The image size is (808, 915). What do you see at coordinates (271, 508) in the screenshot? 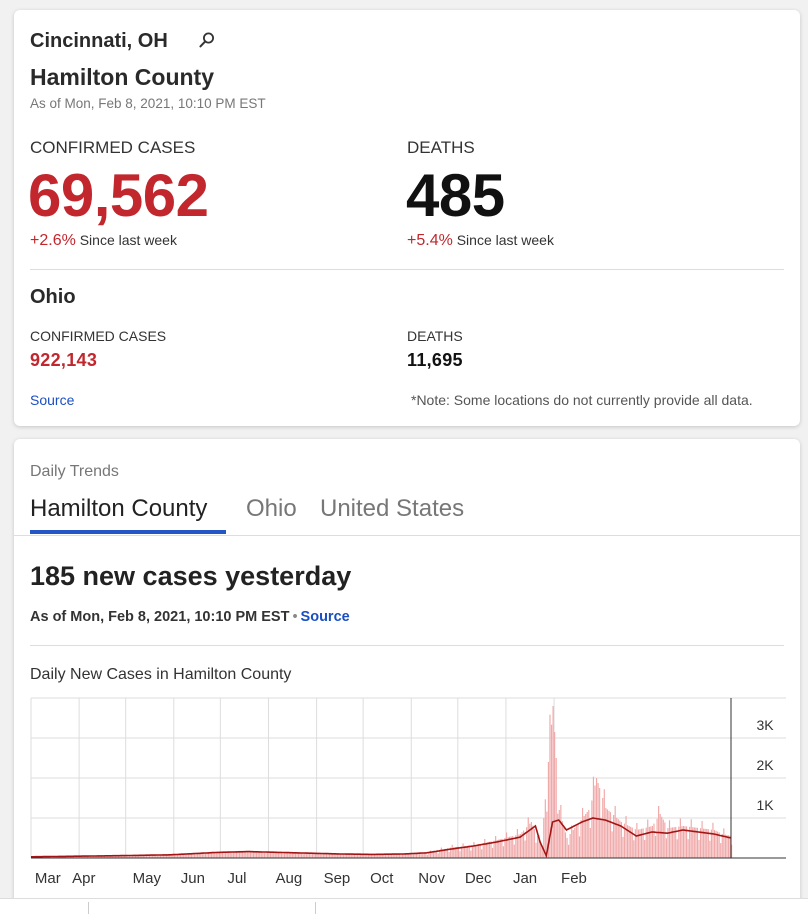
I see `tab-ohio: Ohio` at bounding box center [271, 508].